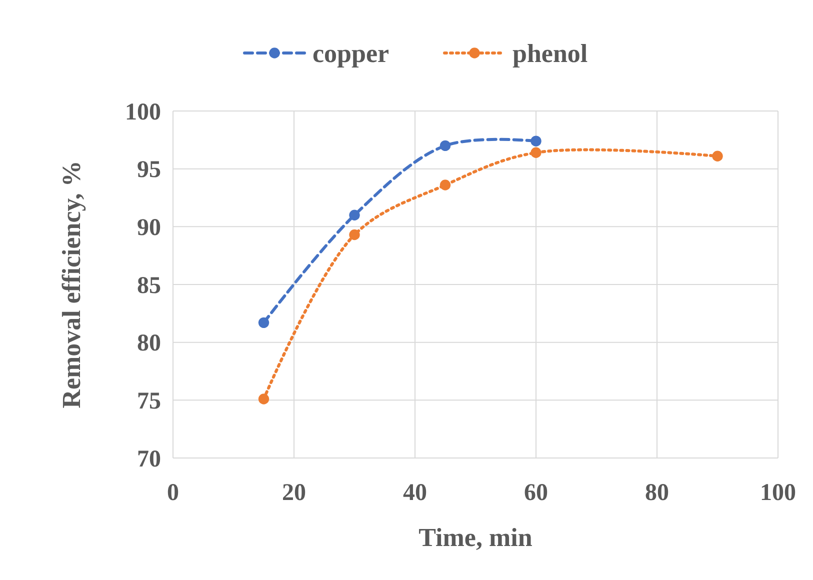 This screenshot has height=580, width=813. What do you see at coordinates (536, 493) in the screenshot?
I see `x-tick-label: 60` at bounding box center [536, 493].